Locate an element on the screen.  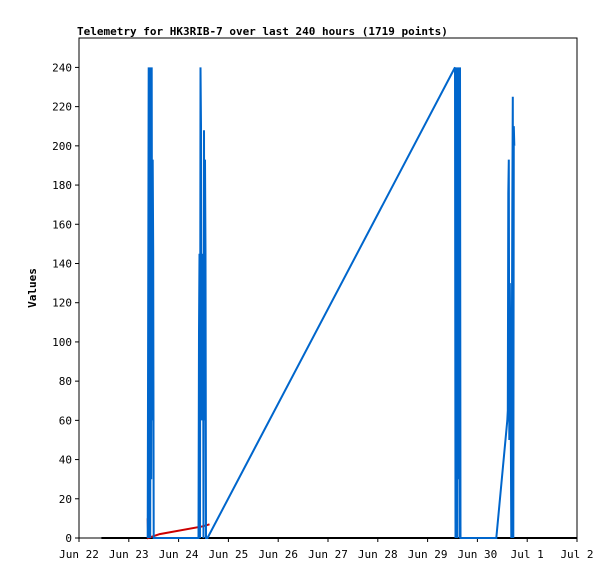
y-tick-label: 80 is located at coordinates (65, 381).